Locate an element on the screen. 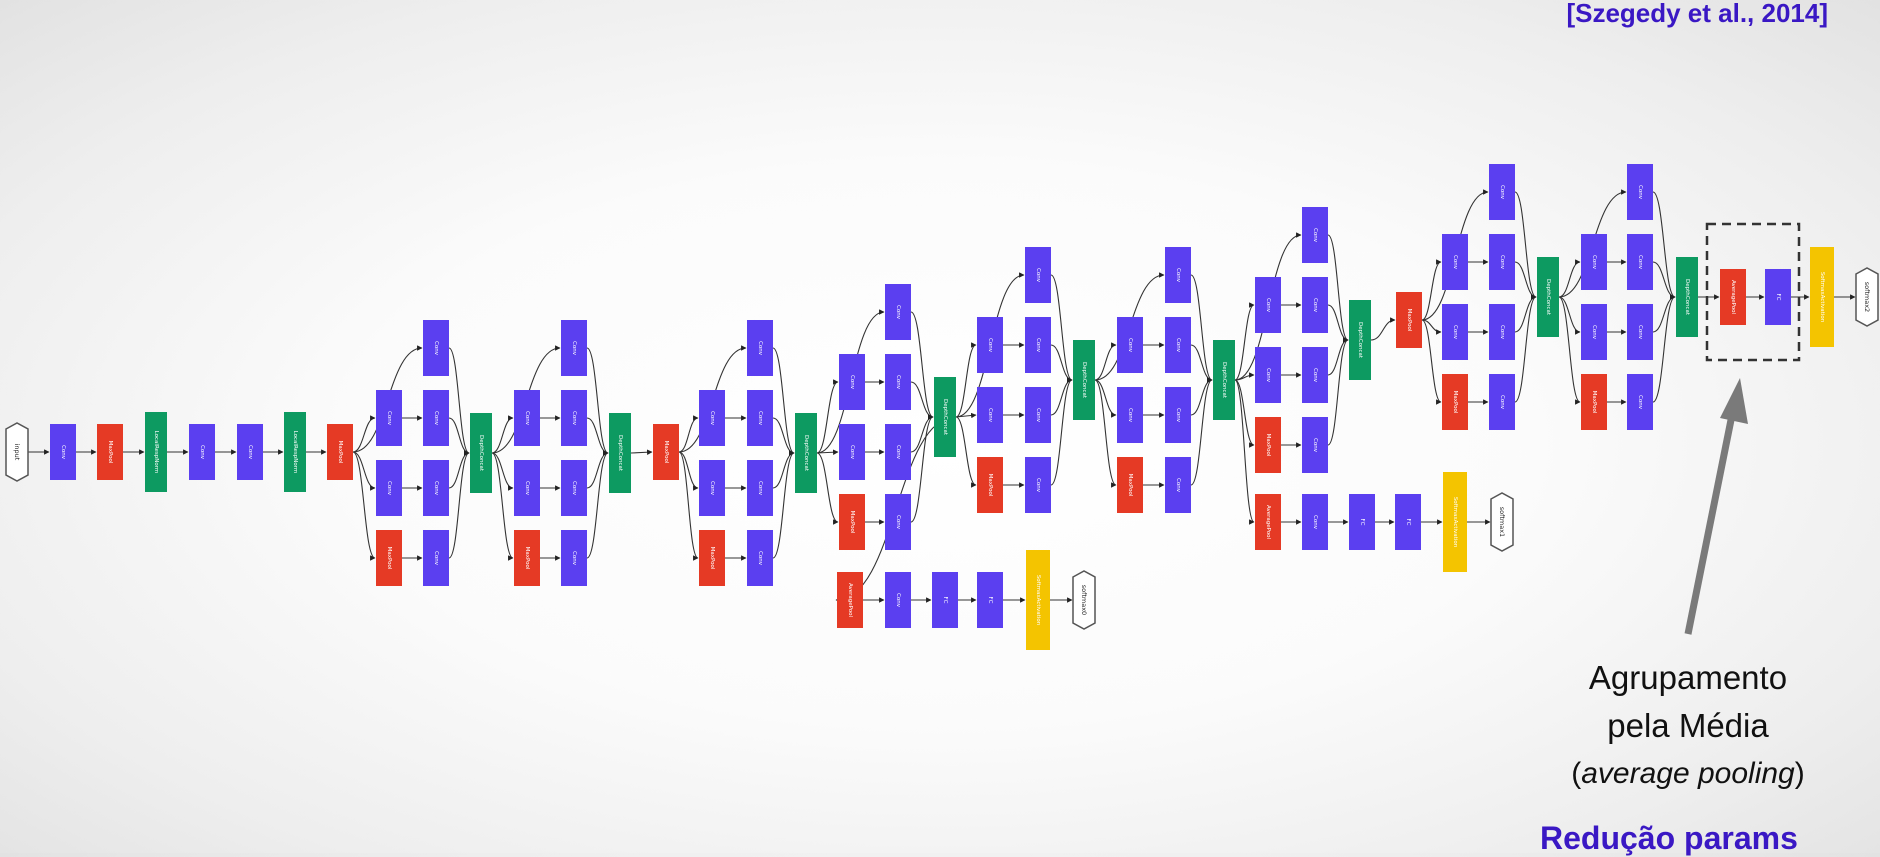 The image size is (1880, 857). inception-4b-conv-p-label: Conv is located at coordinates (898, 522).